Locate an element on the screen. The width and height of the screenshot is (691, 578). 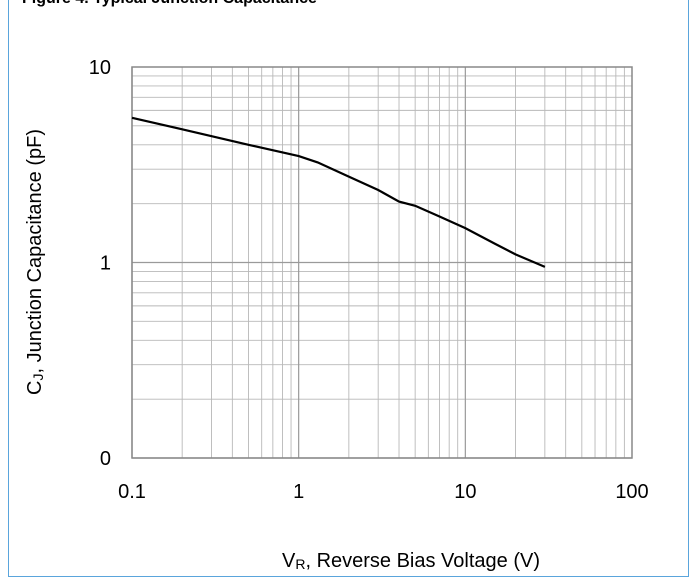
y-axis-label: CJ, Junction Capacitance (pF) is located at coordinates (35, 262).